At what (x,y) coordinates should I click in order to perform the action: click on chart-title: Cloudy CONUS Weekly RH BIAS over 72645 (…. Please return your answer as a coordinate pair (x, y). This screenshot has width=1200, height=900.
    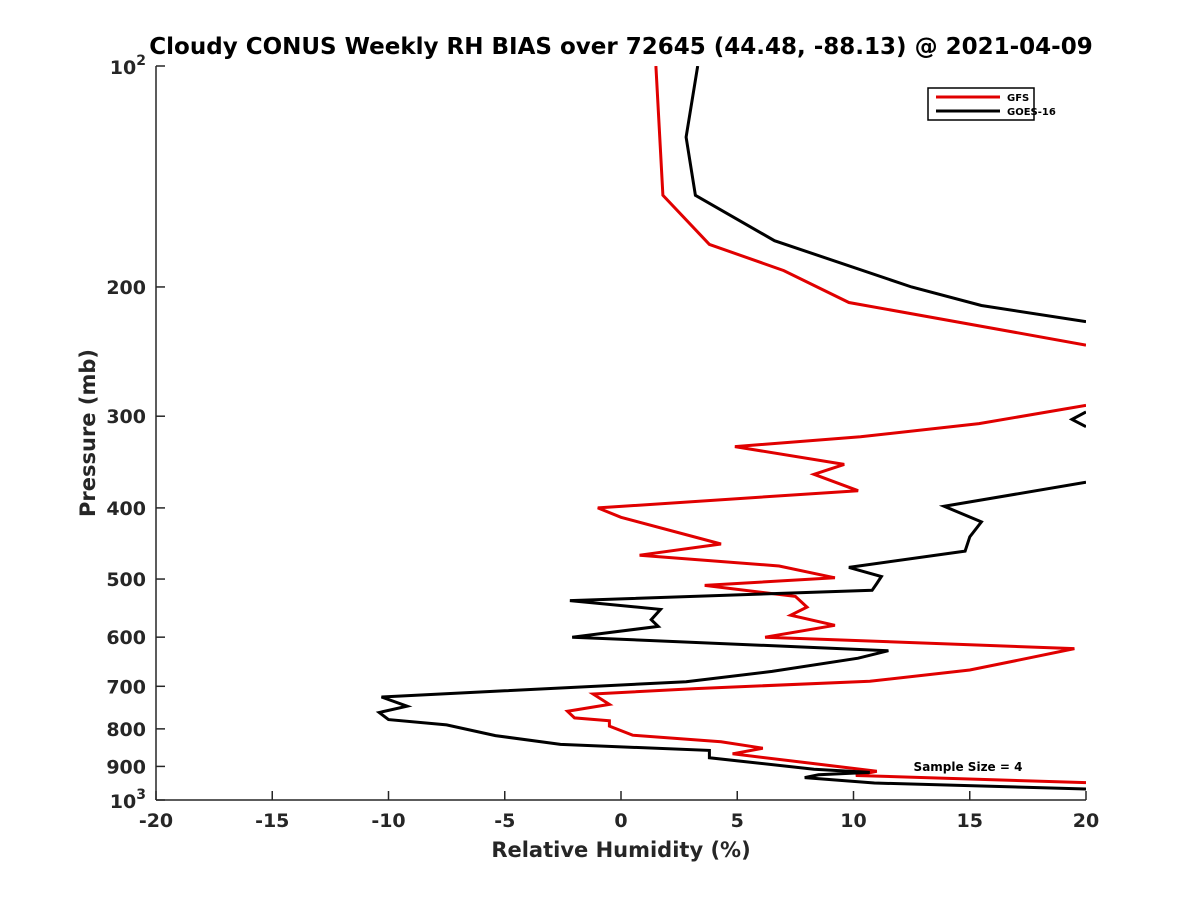
    Looking at the image, I should click on (620, 47).